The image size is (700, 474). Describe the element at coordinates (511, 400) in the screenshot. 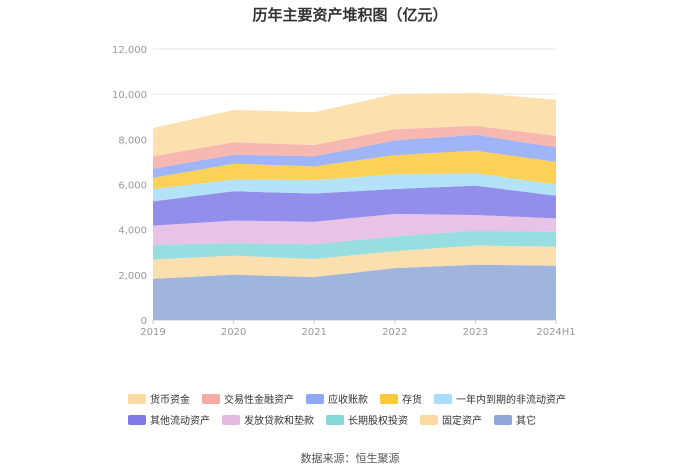

I see `legend-label: 一年内到期的非流动资产` at that location.